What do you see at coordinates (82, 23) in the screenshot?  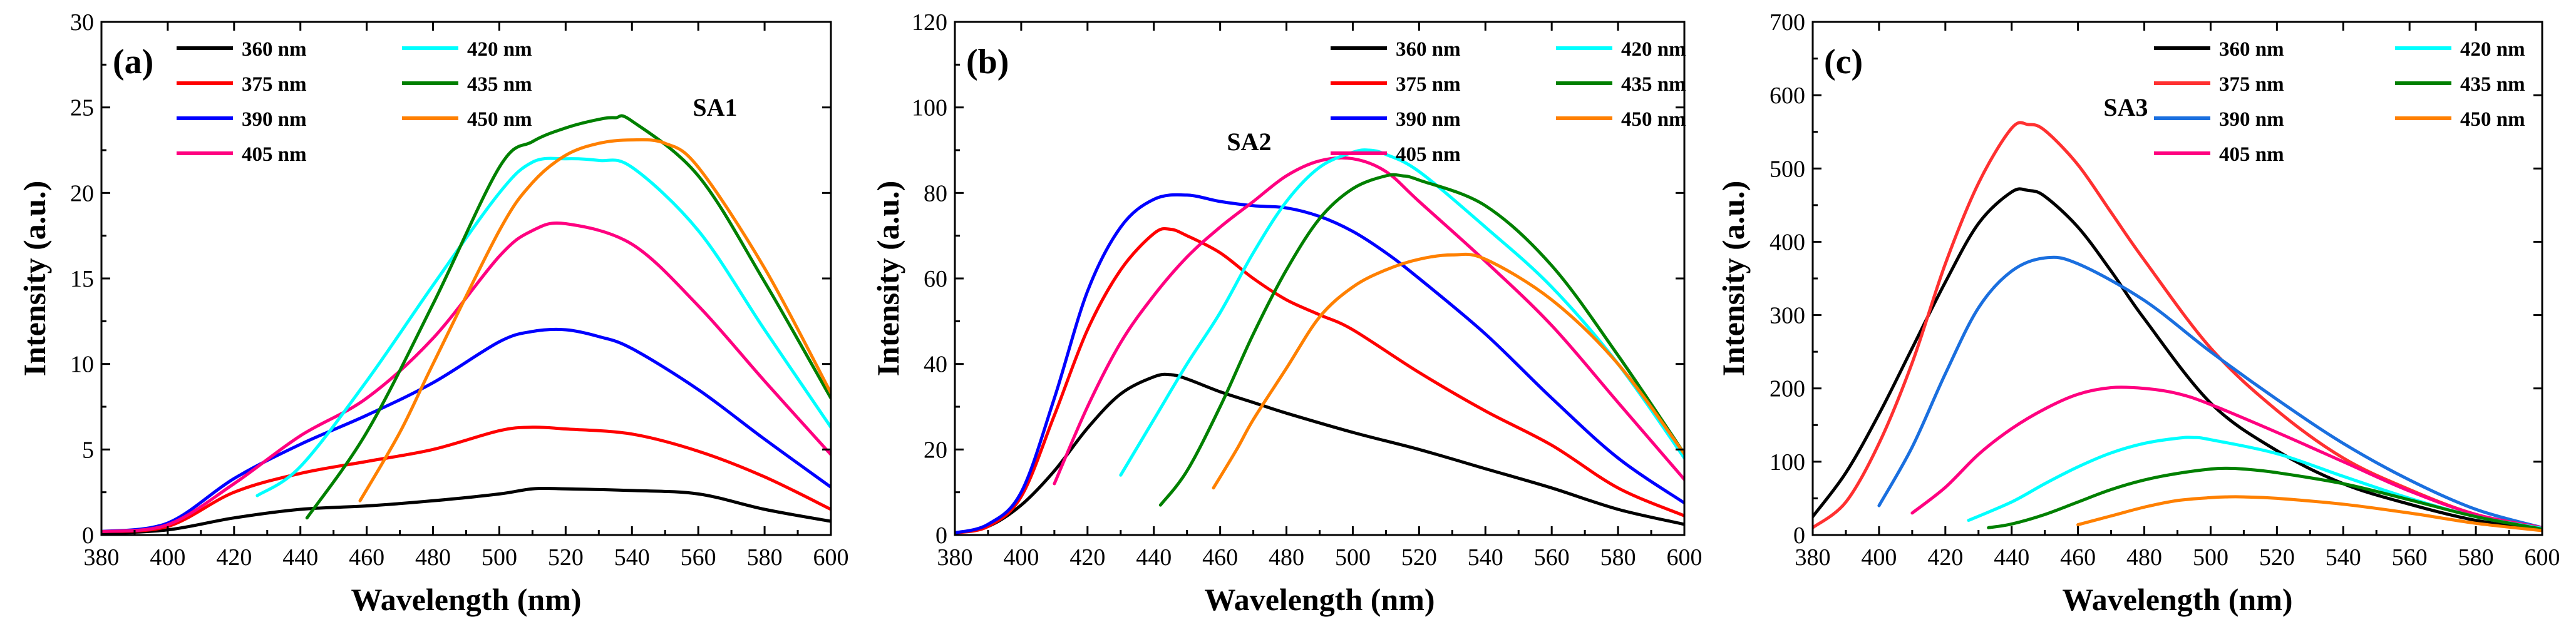 I see `y-tick-label: 30` at bounding box center [82, 23].